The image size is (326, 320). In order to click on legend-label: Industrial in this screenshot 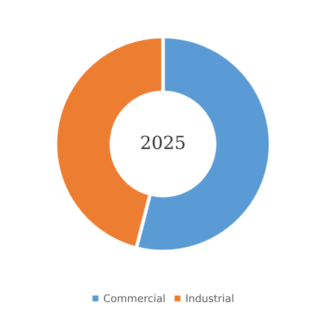, I will do `click(210, 298)`.